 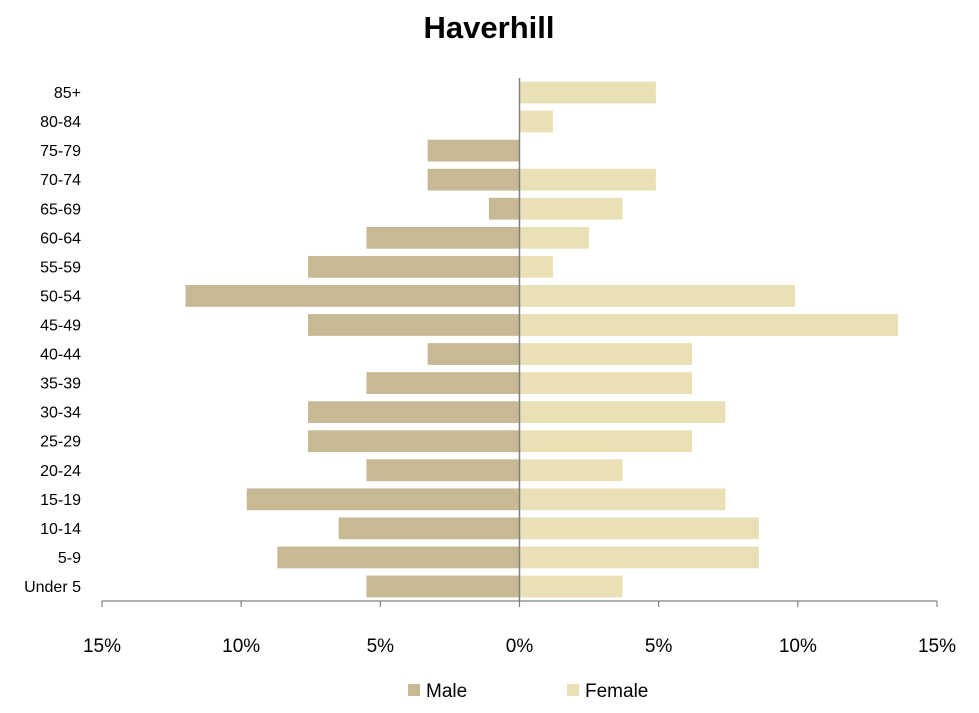 I want to click on category-label: 55-59, so click(x=60, y=267).